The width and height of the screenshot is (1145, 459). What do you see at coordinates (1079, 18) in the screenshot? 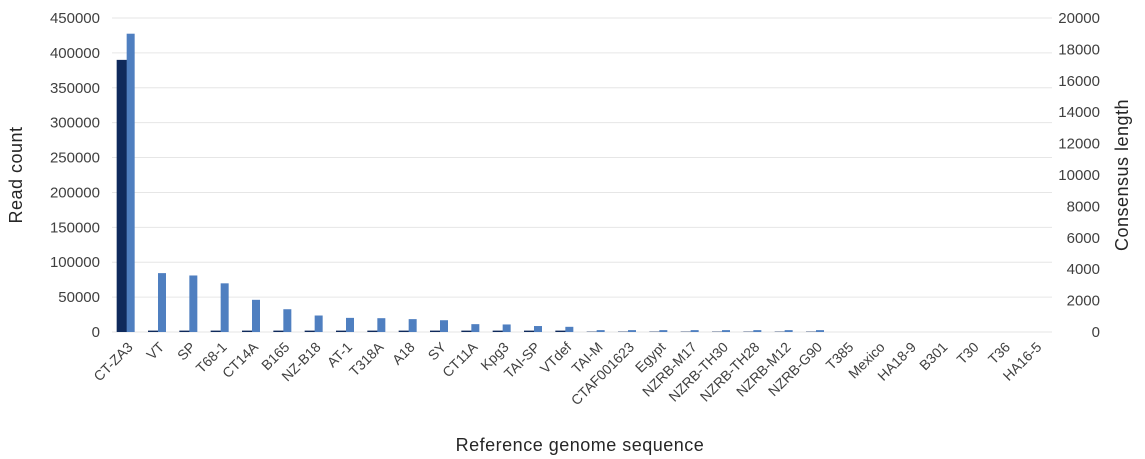
I see `y2-tick-label: 20000` at bounding box center [1079, 18].